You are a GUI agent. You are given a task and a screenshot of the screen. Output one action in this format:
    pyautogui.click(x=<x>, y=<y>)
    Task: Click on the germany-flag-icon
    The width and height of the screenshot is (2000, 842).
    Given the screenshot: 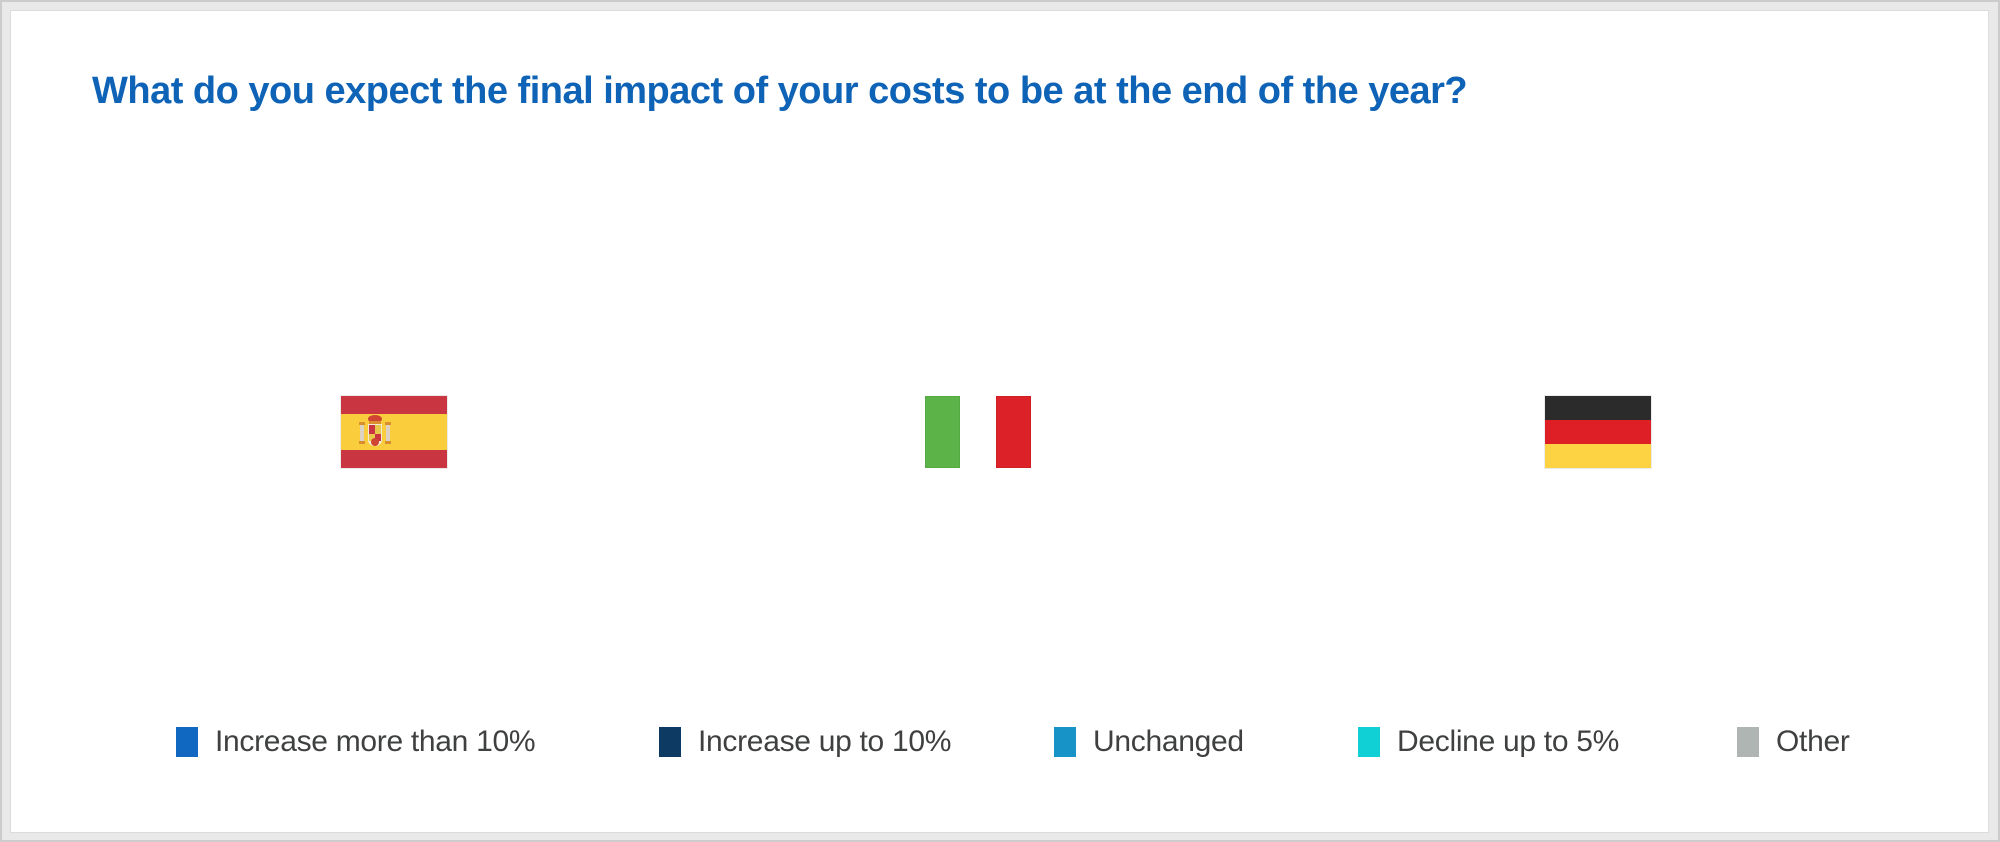 What is the action you would take?
    pyautogui.click(x=1598, y=432)
    